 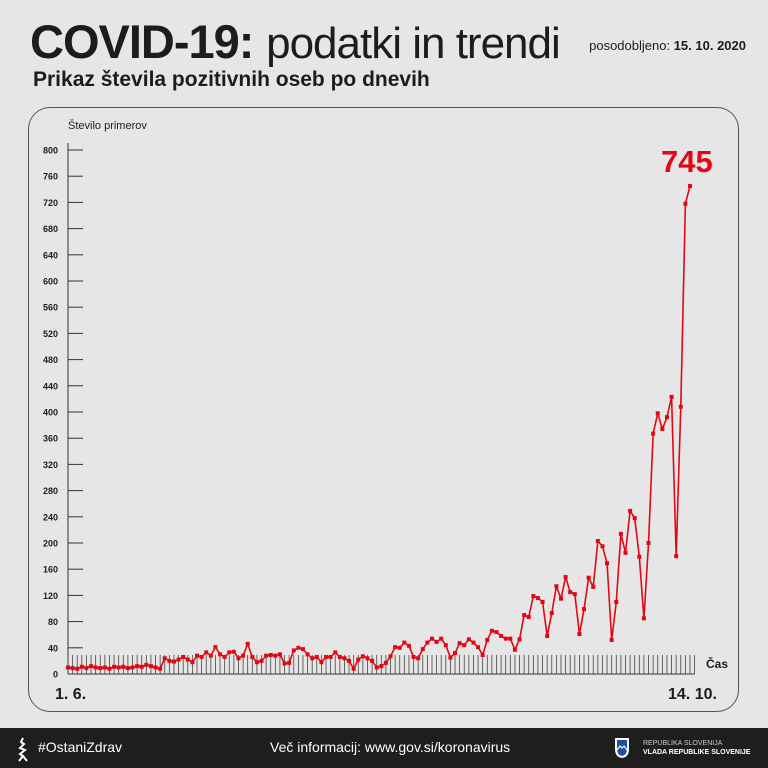 I want to click on updated-value: 15. 10. 2020, so click(x=709, y=45).